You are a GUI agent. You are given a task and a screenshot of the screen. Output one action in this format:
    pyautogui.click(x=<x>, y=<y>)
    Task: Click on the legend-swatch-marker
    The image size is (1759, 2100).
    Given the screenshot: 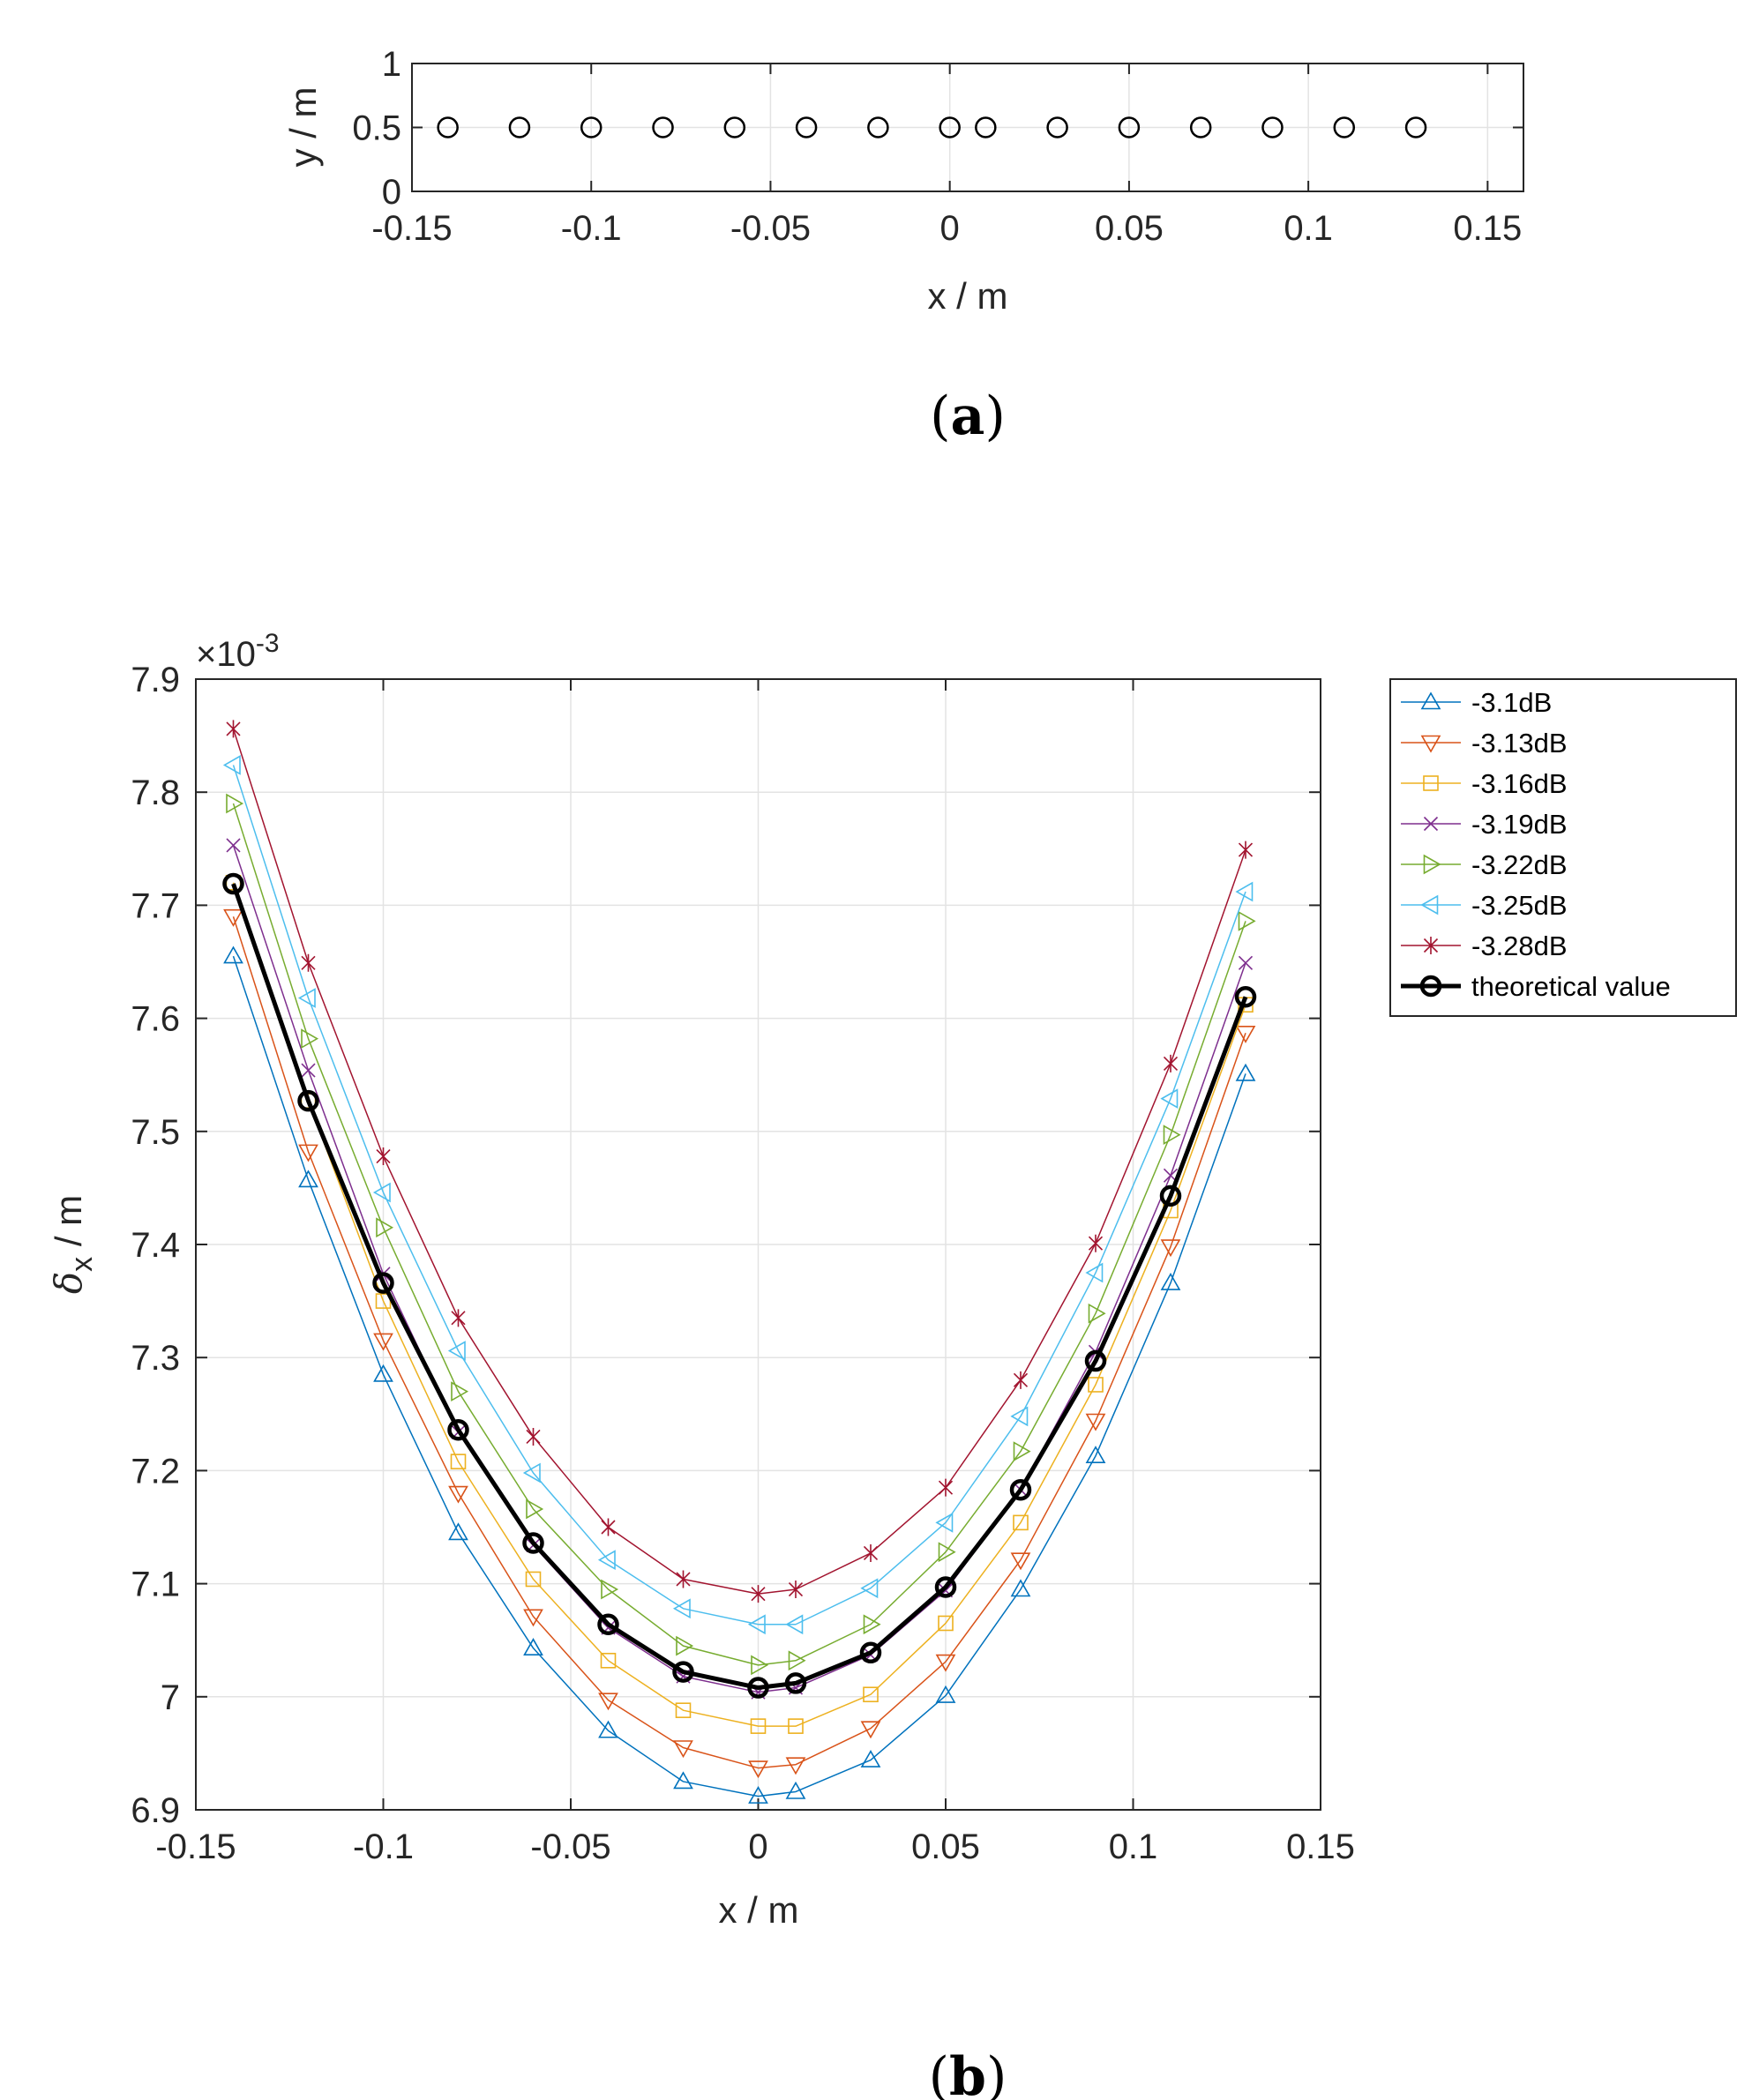 What is the action you would take?
    pyautogui.click(x=1431, y=783)
    